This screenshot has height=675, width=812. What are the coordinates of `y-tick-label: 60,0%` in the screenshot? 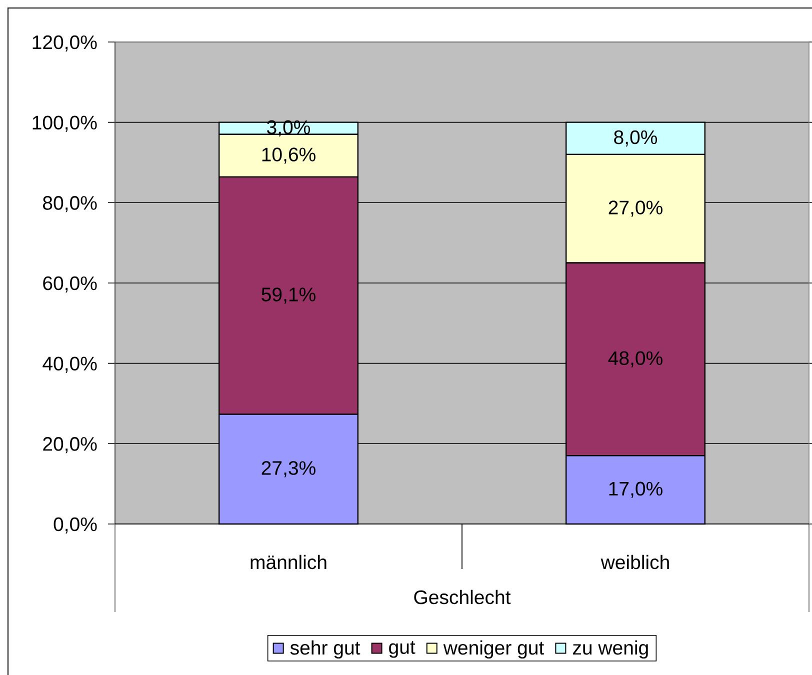 It's located at (70, 284).